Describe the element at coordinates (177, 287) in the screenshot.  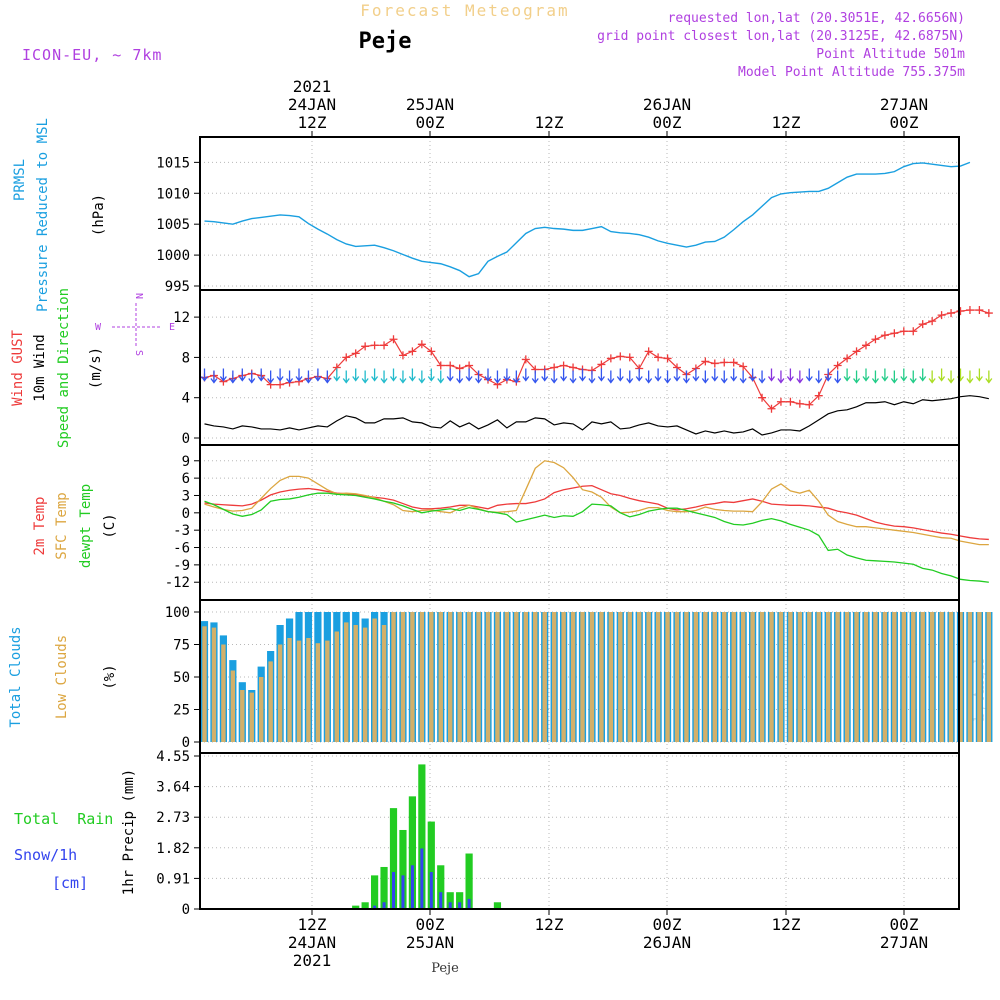
I see `y-tick-label: 995` at that location.